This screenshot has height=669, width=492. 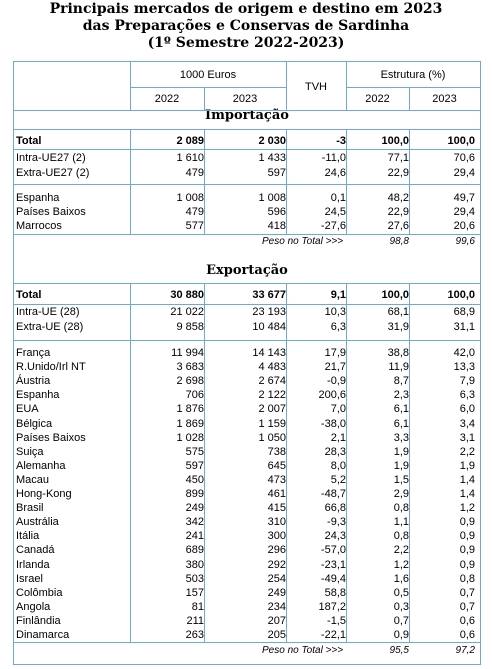 What do you see at coordinates (467, 423) in the screenshot?
I see `structure-2023: 3,4` at bounding box center [467, 423].